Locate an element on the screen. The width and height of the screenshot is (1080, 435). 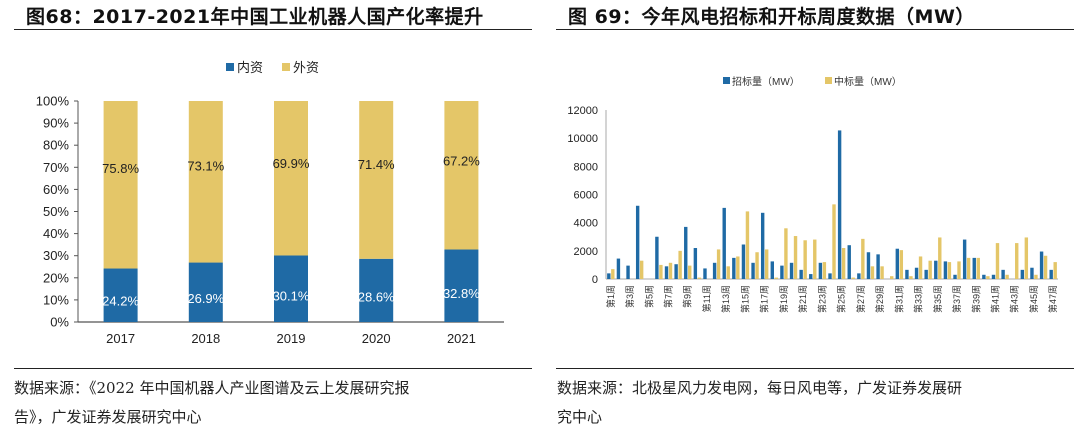
x-tick-label: 第3周 is located at coordinates (629, 296).